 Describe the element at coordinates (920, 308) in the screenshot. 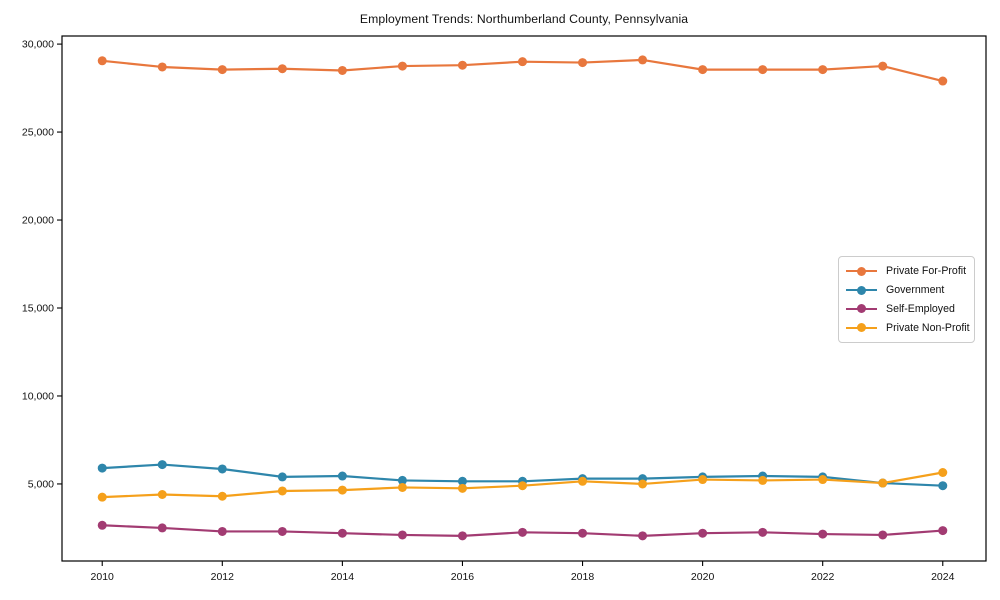

I see `legend-label-self-employed: Self-Employed` at that location.